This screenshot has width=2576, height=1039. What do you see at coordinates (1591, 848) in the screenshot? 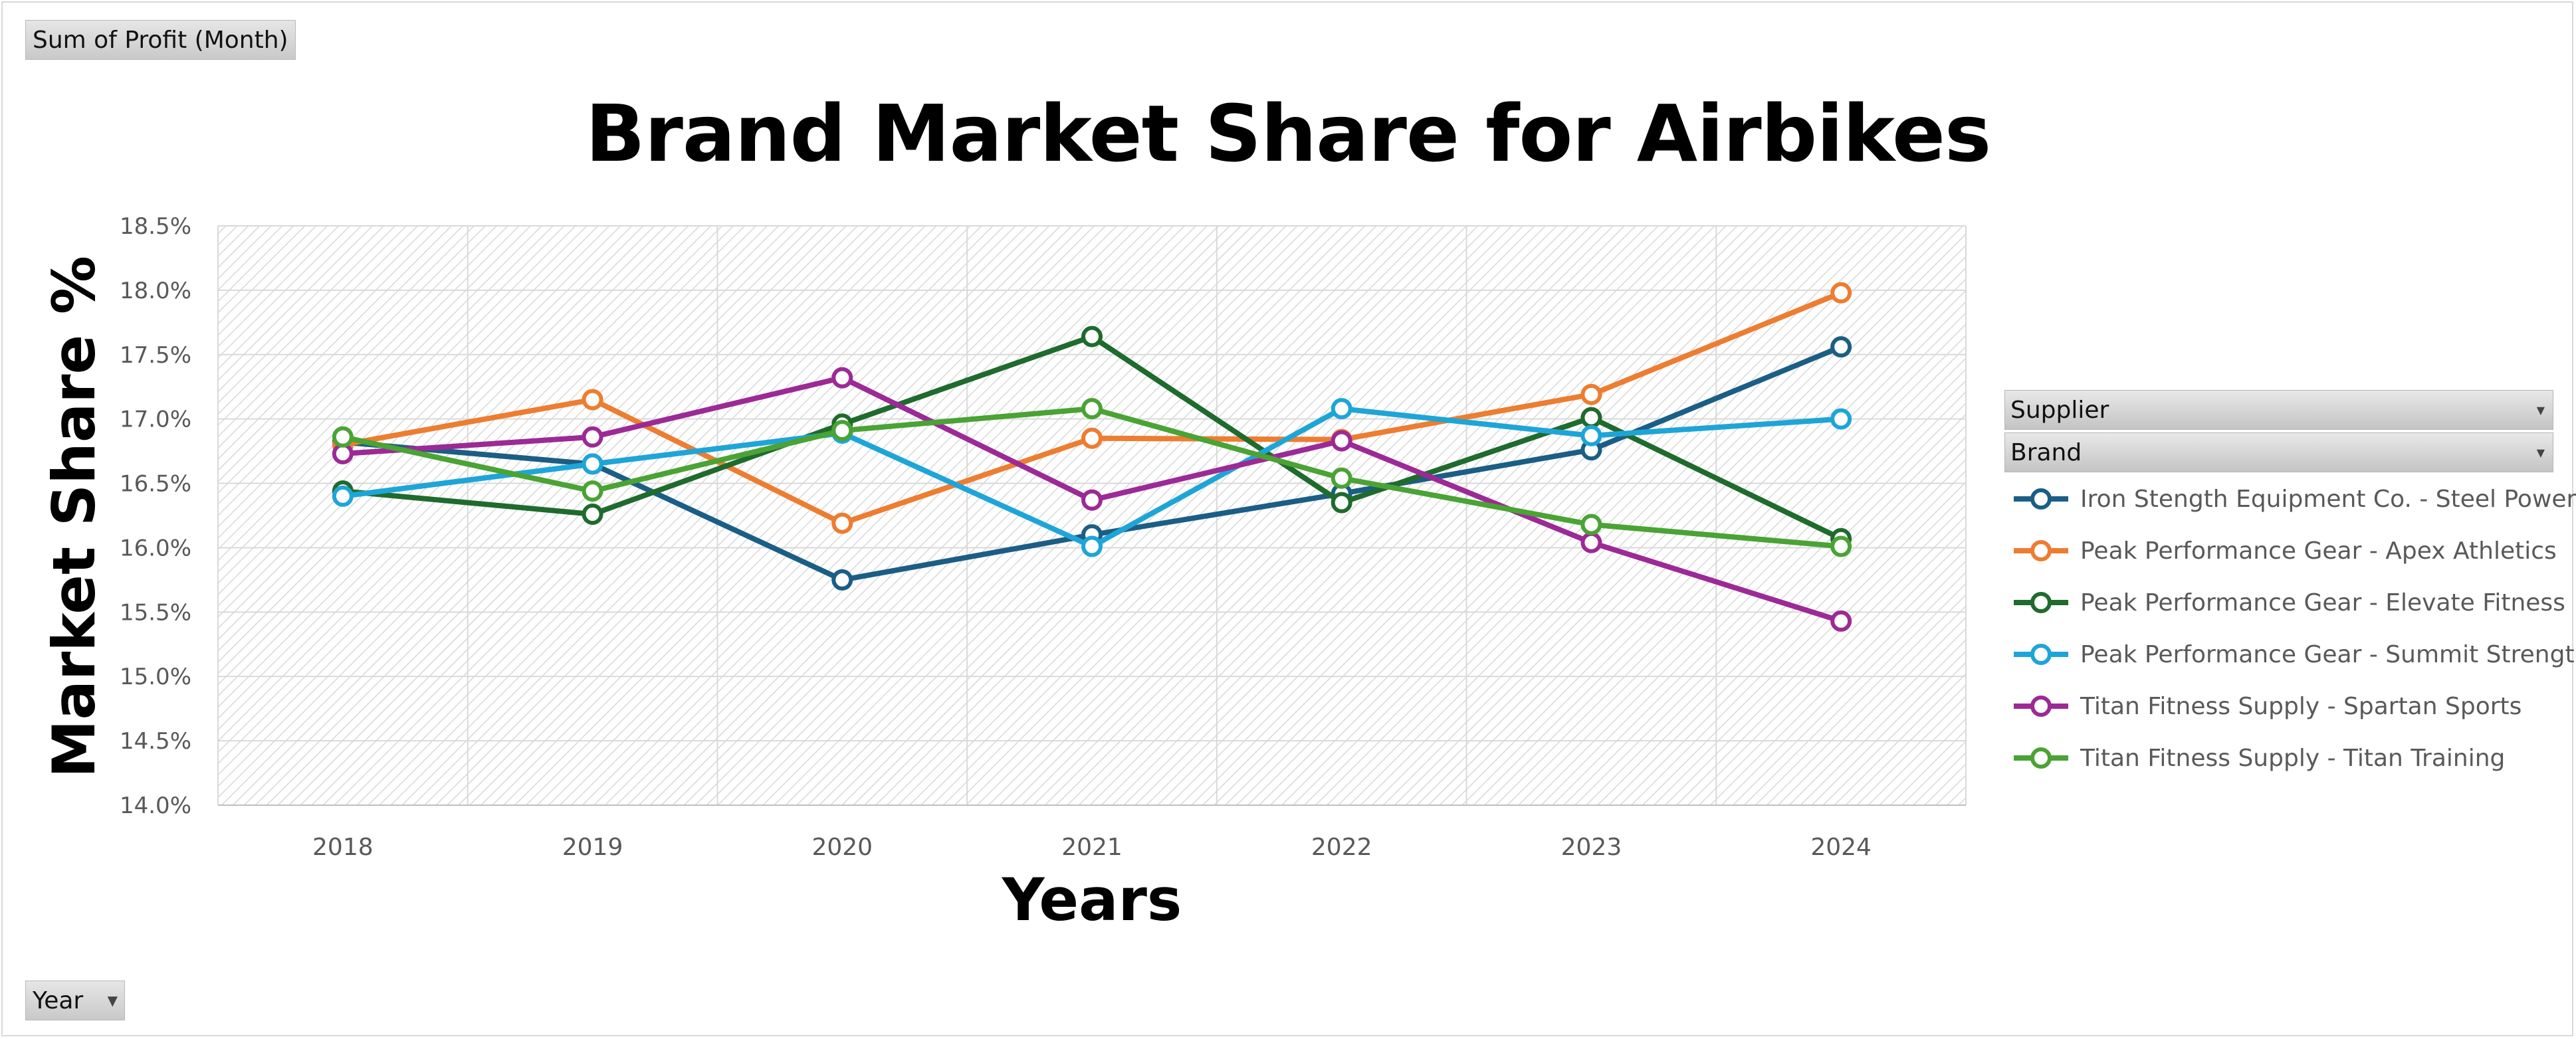
I see `x-tick-label: 2023` at bounding box center [1591, 848].